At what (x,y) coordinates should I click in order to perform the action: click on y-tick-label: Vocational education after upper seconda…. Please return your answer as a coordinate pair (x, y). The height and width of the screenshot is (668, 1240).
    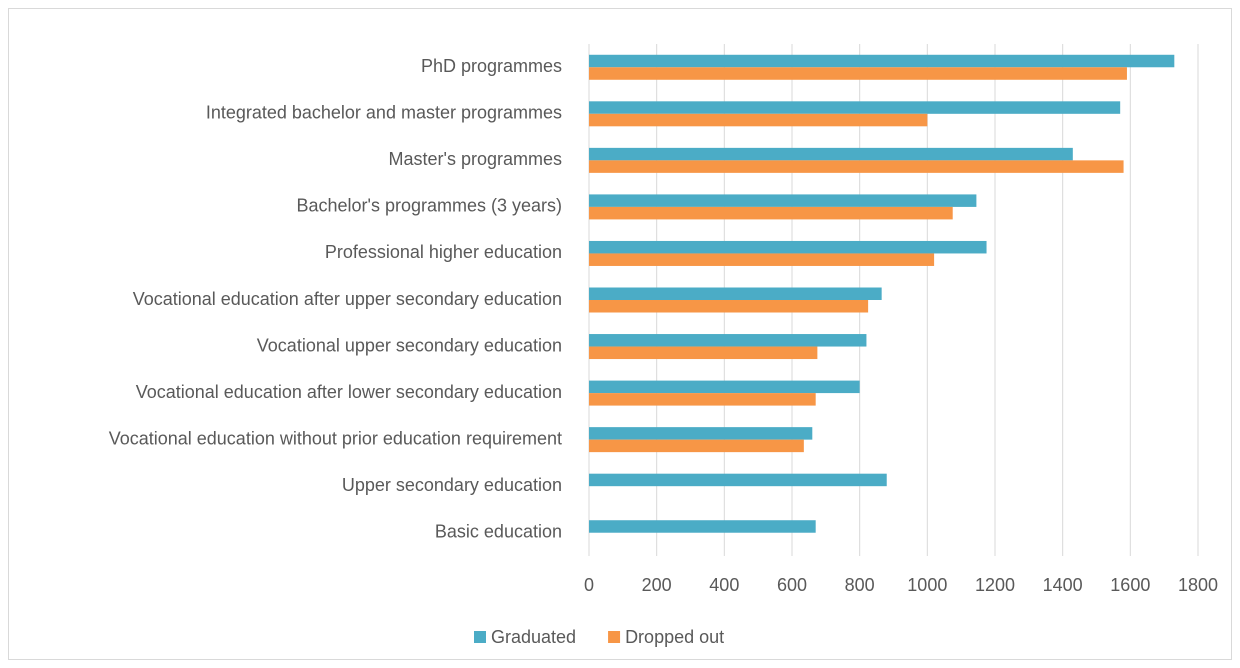
    Looking at the image, I should click on (347, 299).